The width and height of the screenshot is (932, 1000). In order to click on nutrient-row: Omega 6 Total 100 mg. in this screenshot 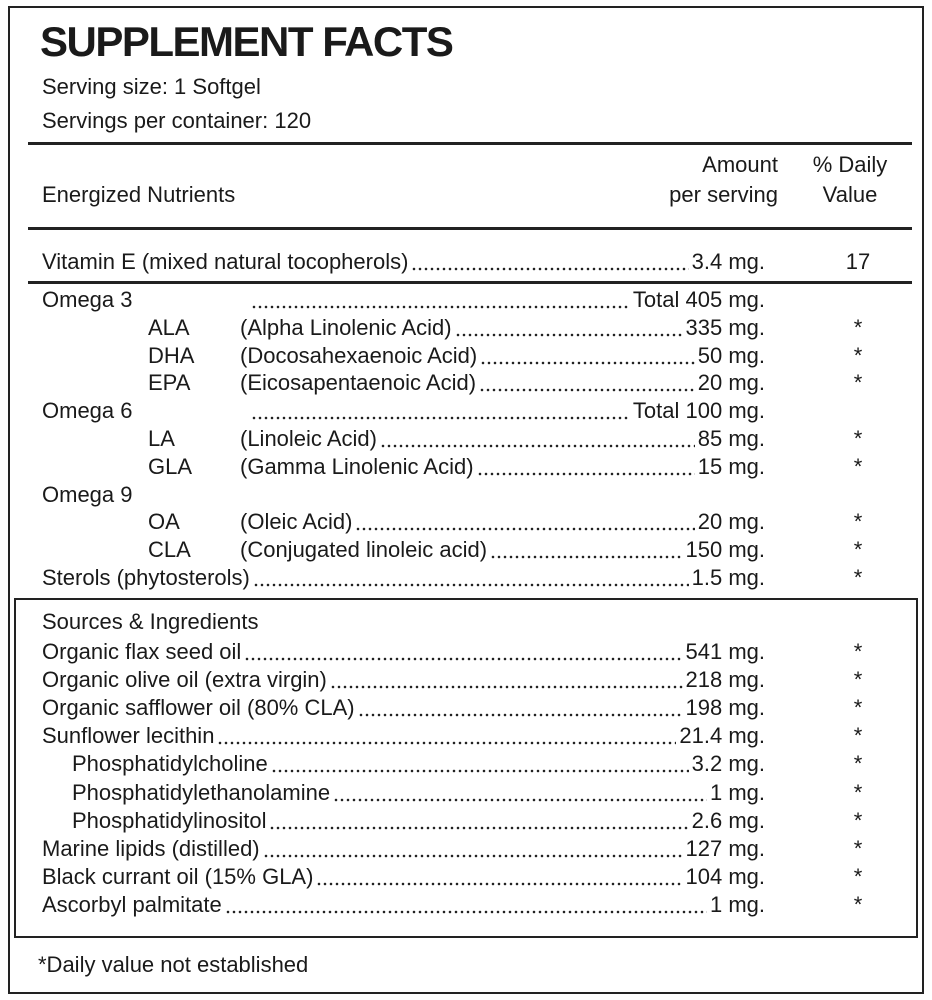, I will do `click(403, 411)`.